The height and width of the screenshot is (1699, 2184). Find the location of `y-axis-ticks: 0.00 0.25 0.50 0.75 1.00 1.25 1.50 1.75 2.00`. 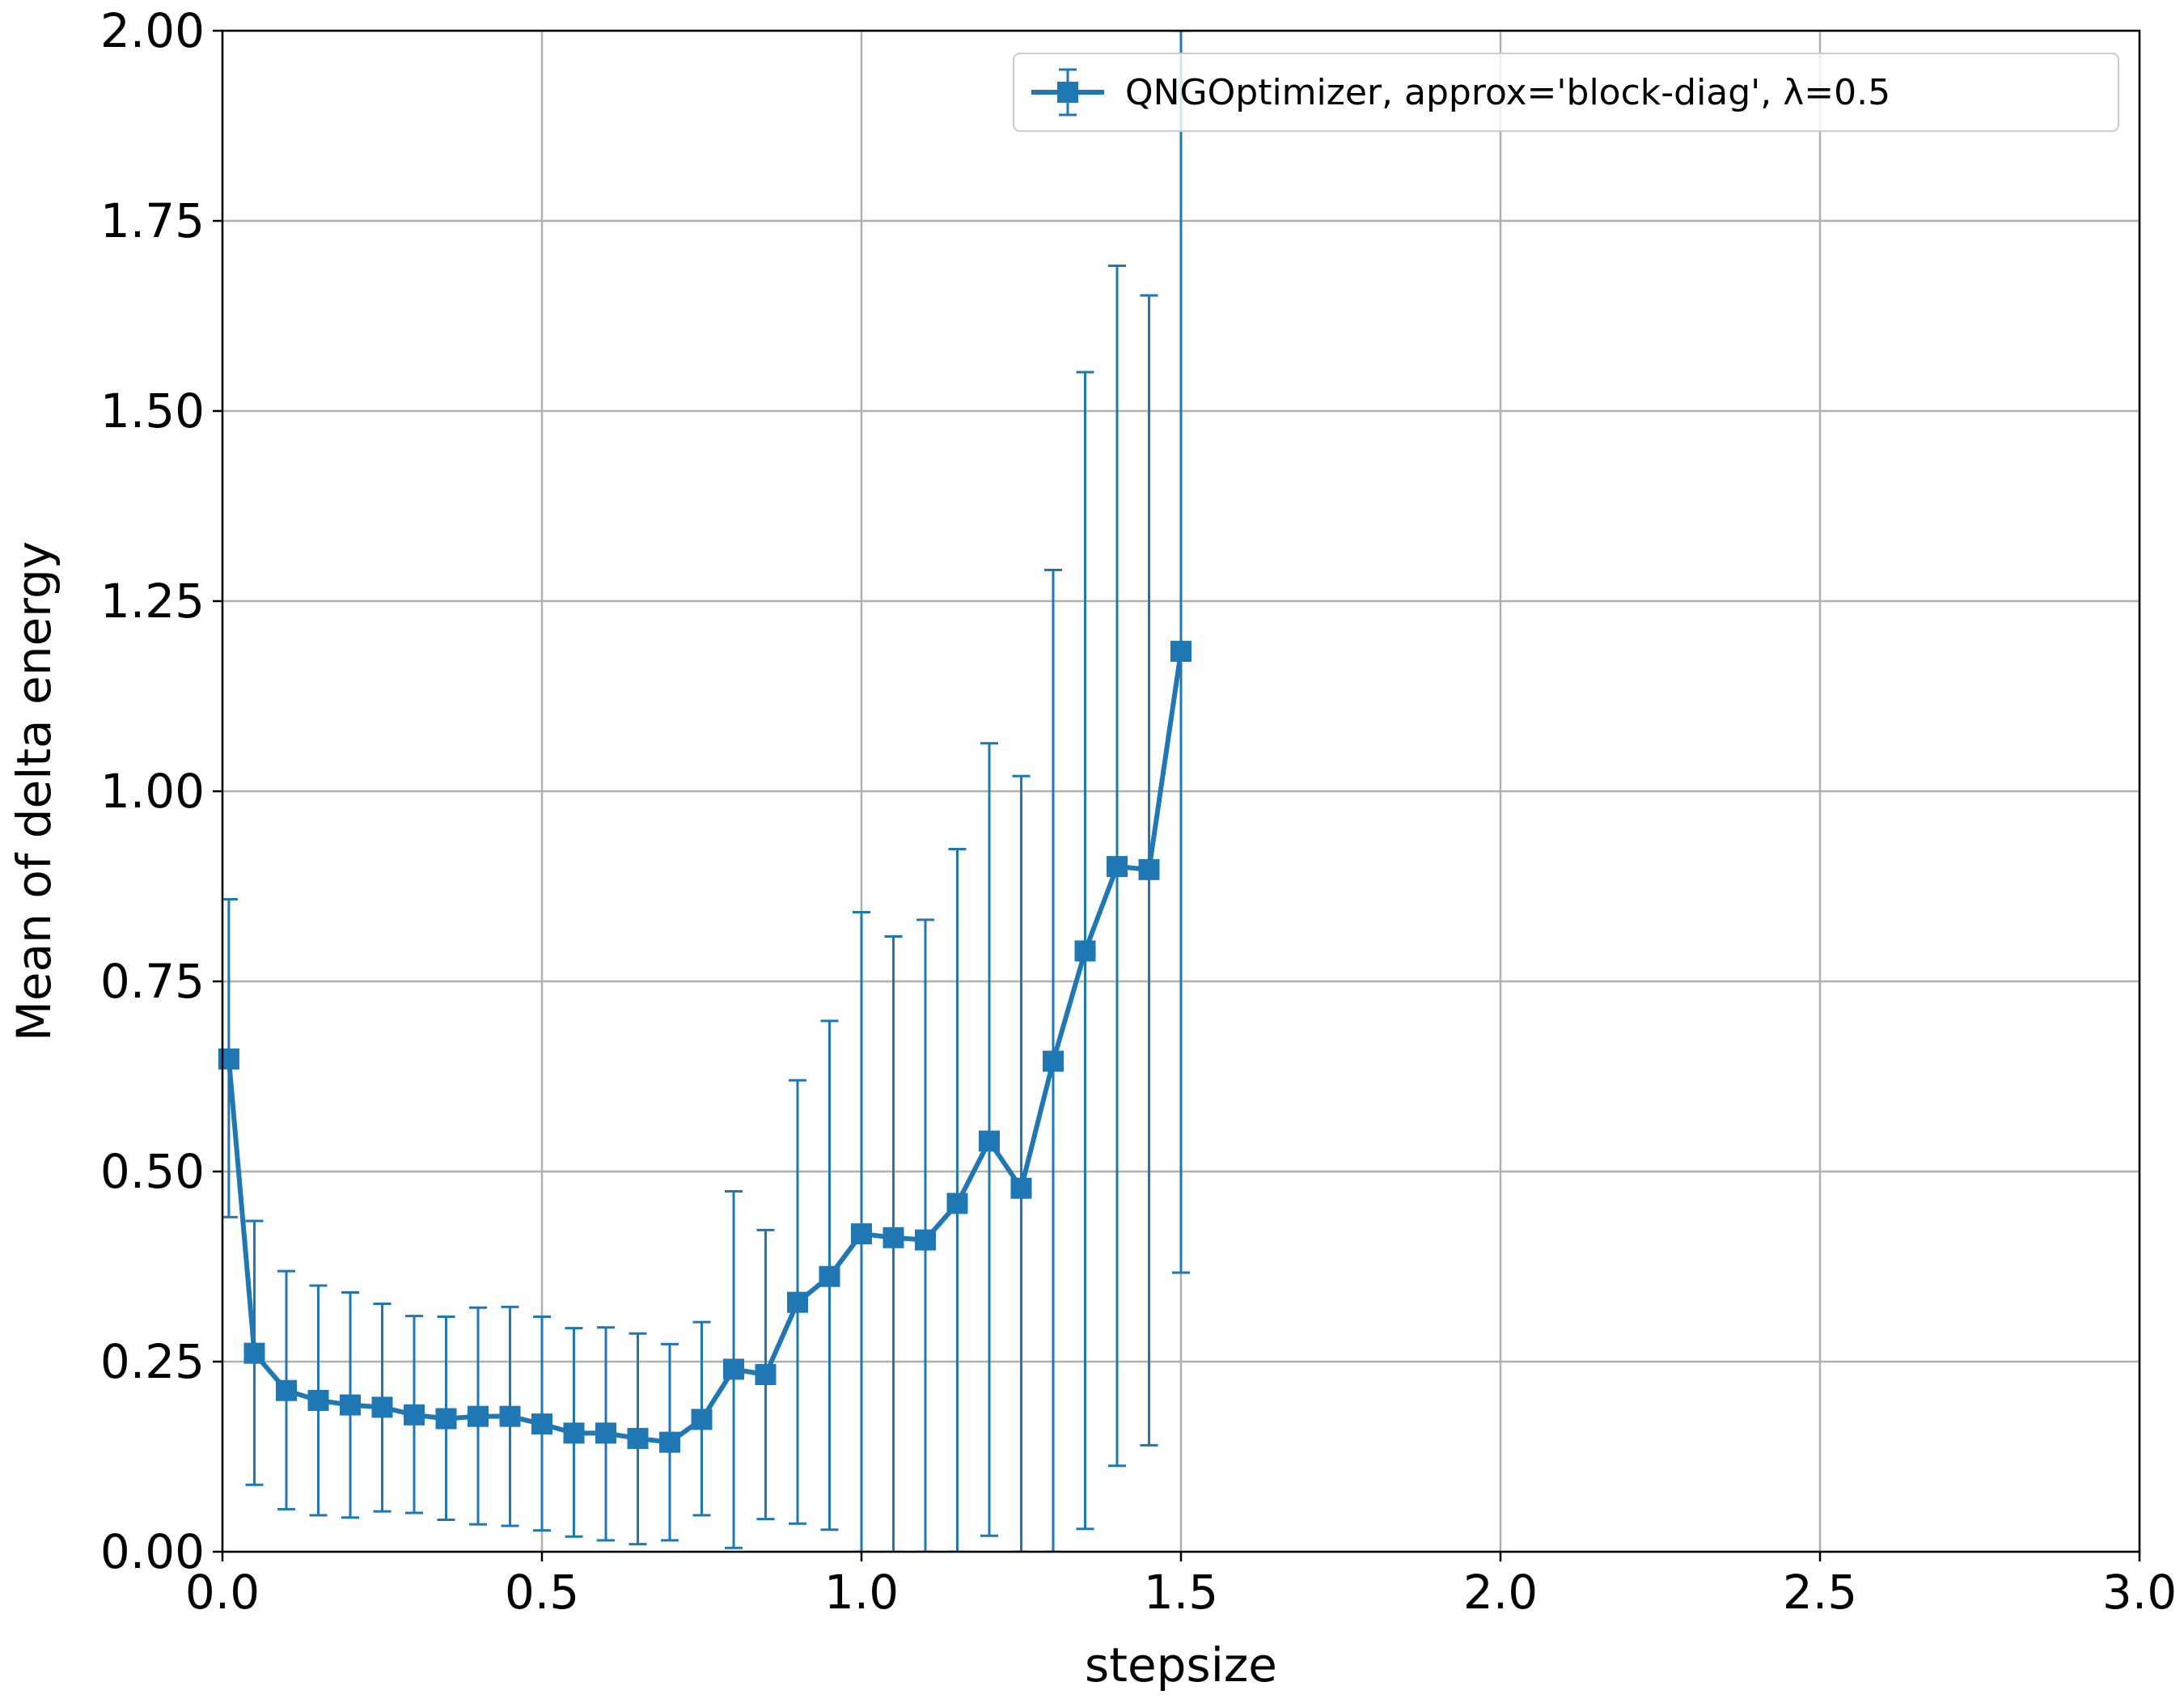

y-axis-ticks: 0.00 0.25 0.50 0.75 1.00 1.25 1.50 1.75 2.00 is located at coordinates (161, 791).